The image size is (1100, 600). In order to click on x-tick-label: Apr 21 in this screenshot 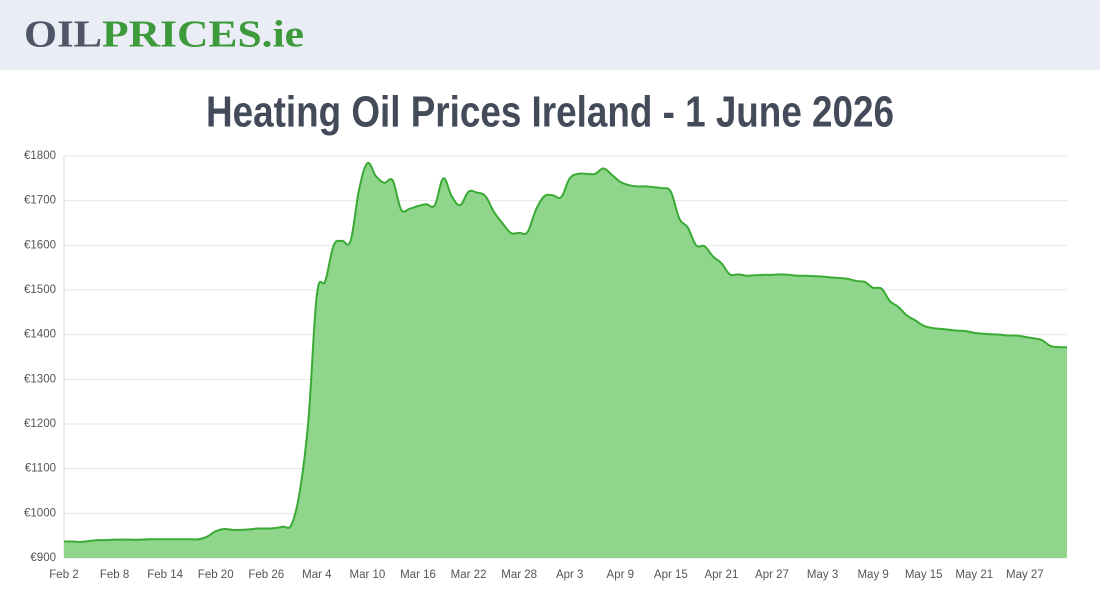, I will do `click(721, 575)`.